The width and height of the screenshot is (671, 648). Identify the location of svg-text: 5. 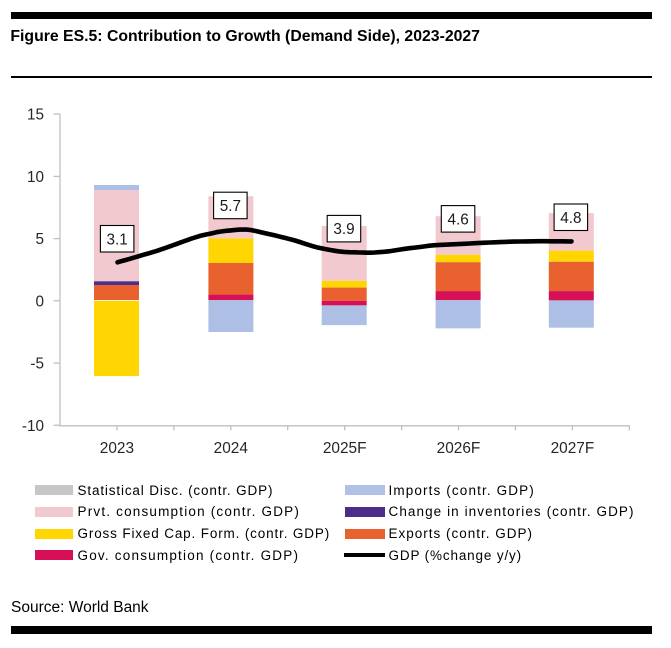
(39, 239).